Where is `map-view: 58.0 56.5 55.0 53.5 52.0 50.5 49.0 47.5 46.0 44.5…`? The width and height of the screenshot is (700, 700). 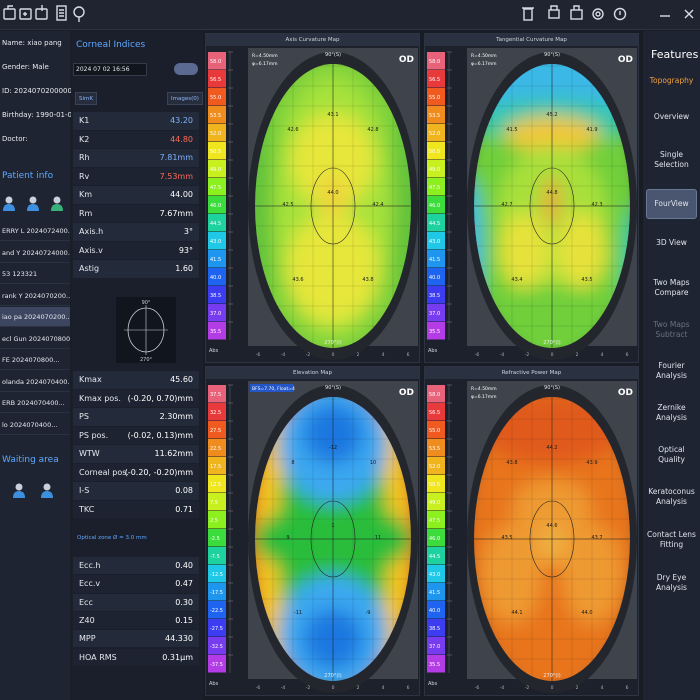 map-view: 58.0 56.5 55.0 53.5 52.0 50.5 49.0 47.5 46.0 44.5… is located at coordinates (313, 204).